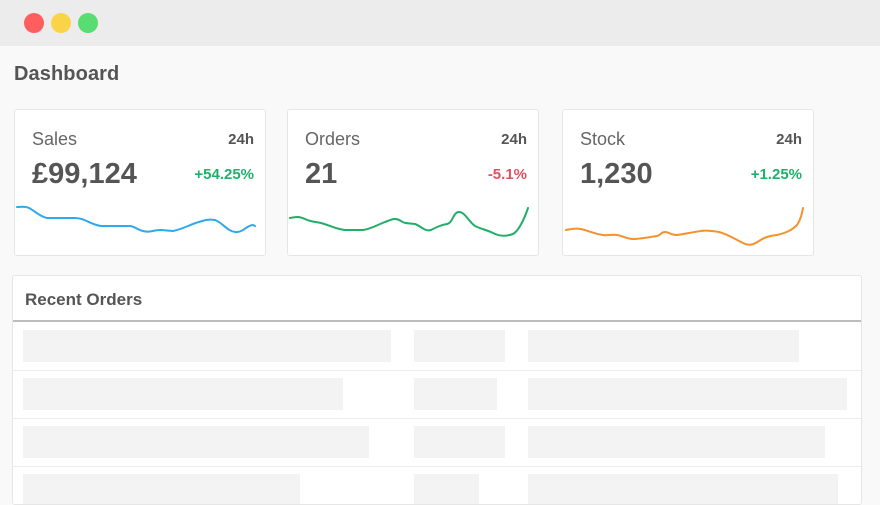 The height and width of the screenshot is (505, 880). I want to click on stock-sparkline, so click(684, 226).